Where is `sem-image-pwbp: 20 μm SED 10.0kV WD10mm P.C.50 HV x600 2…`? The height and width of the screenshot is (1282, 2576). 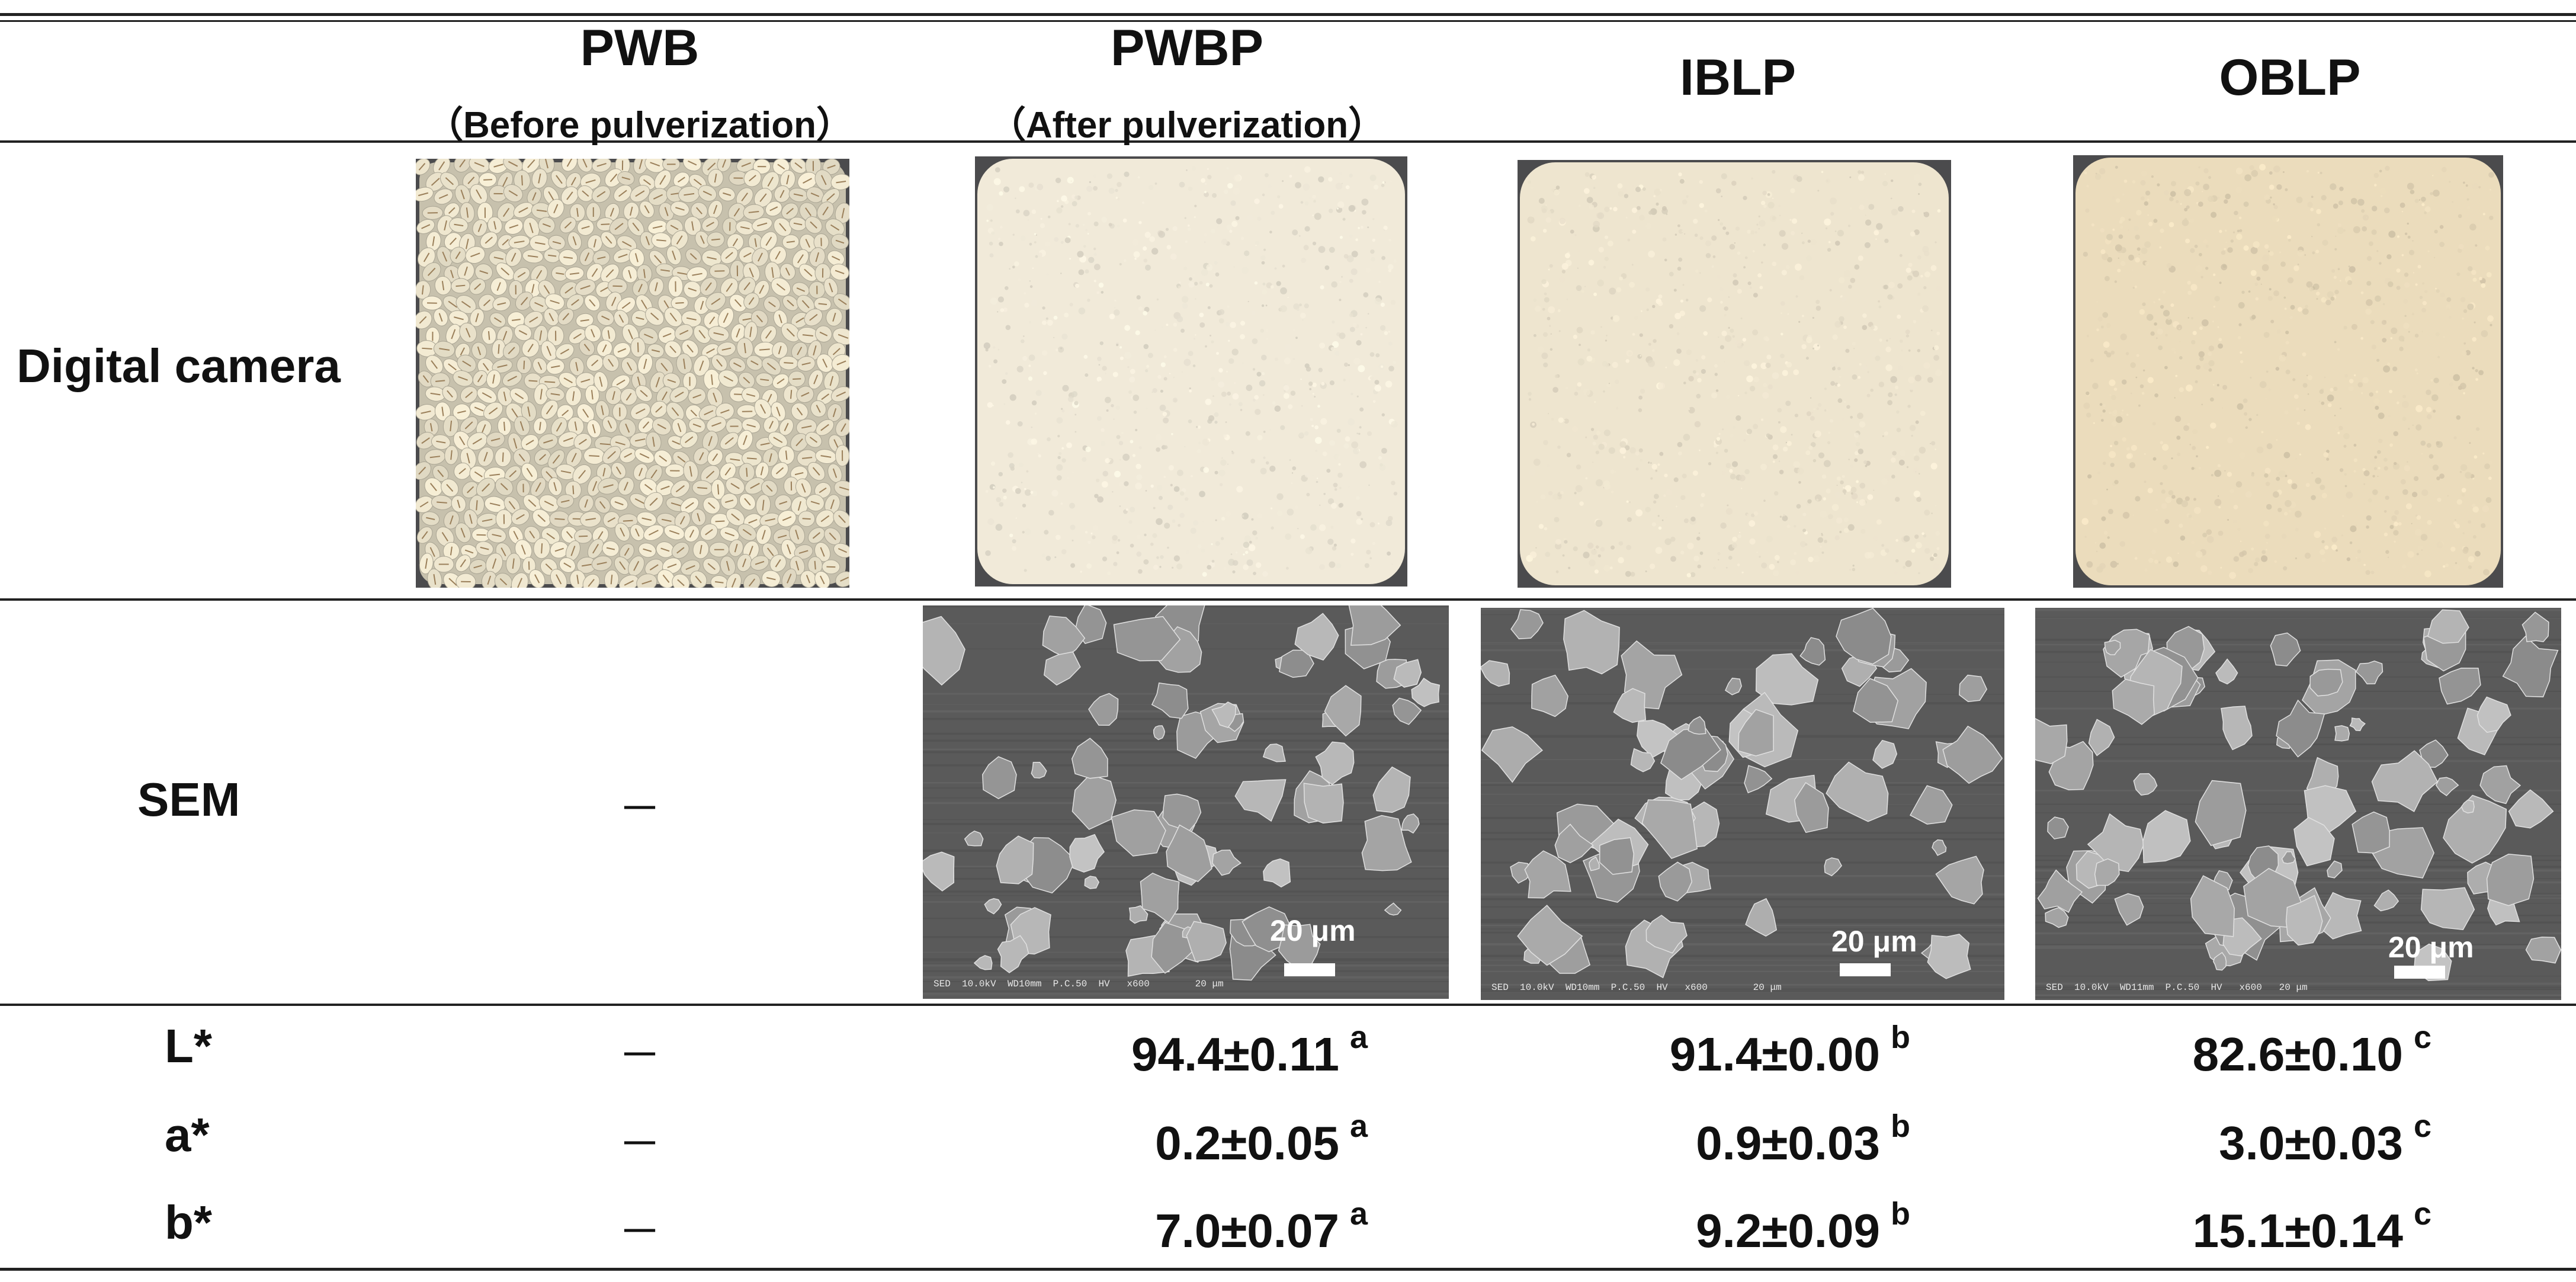 sem-image-pwbp: 20 μm SED 10.0kV WD10mm P.C.50 HV x600 2… is located at coordinates (1186, 802).